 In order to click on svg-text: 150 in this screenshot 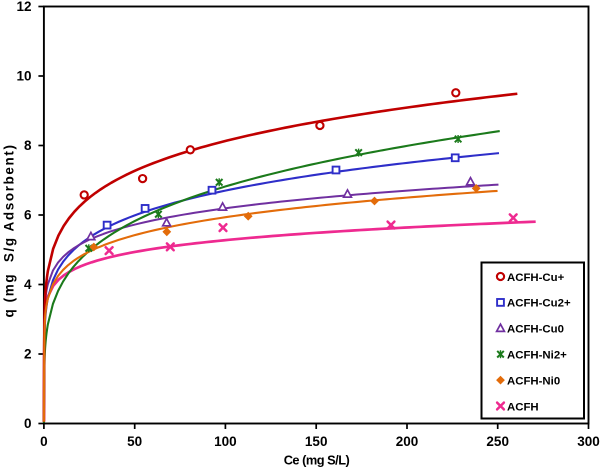, I will do `click(316, 441)`.